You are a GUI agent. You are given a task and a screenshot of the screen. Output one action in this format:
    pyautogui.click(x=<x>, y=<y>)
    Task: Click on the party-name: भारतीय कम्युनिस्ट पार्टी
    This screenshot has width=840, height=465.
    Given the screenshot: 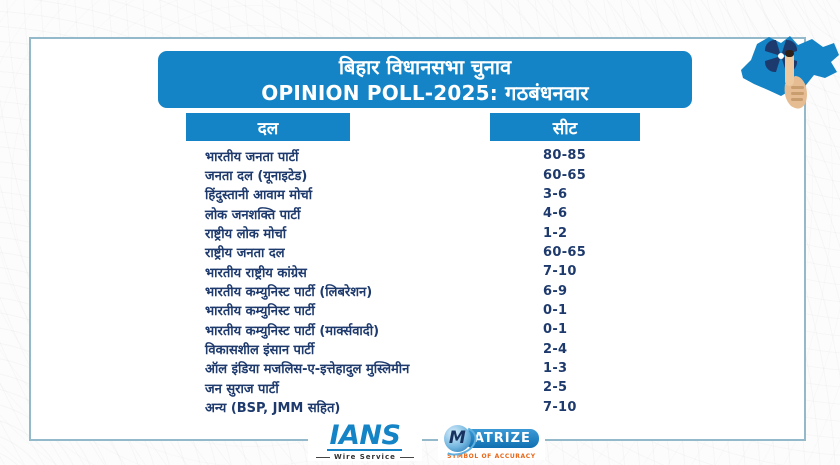 What is the action you would take?
    pyautogui.click(x=260, y=312)
    